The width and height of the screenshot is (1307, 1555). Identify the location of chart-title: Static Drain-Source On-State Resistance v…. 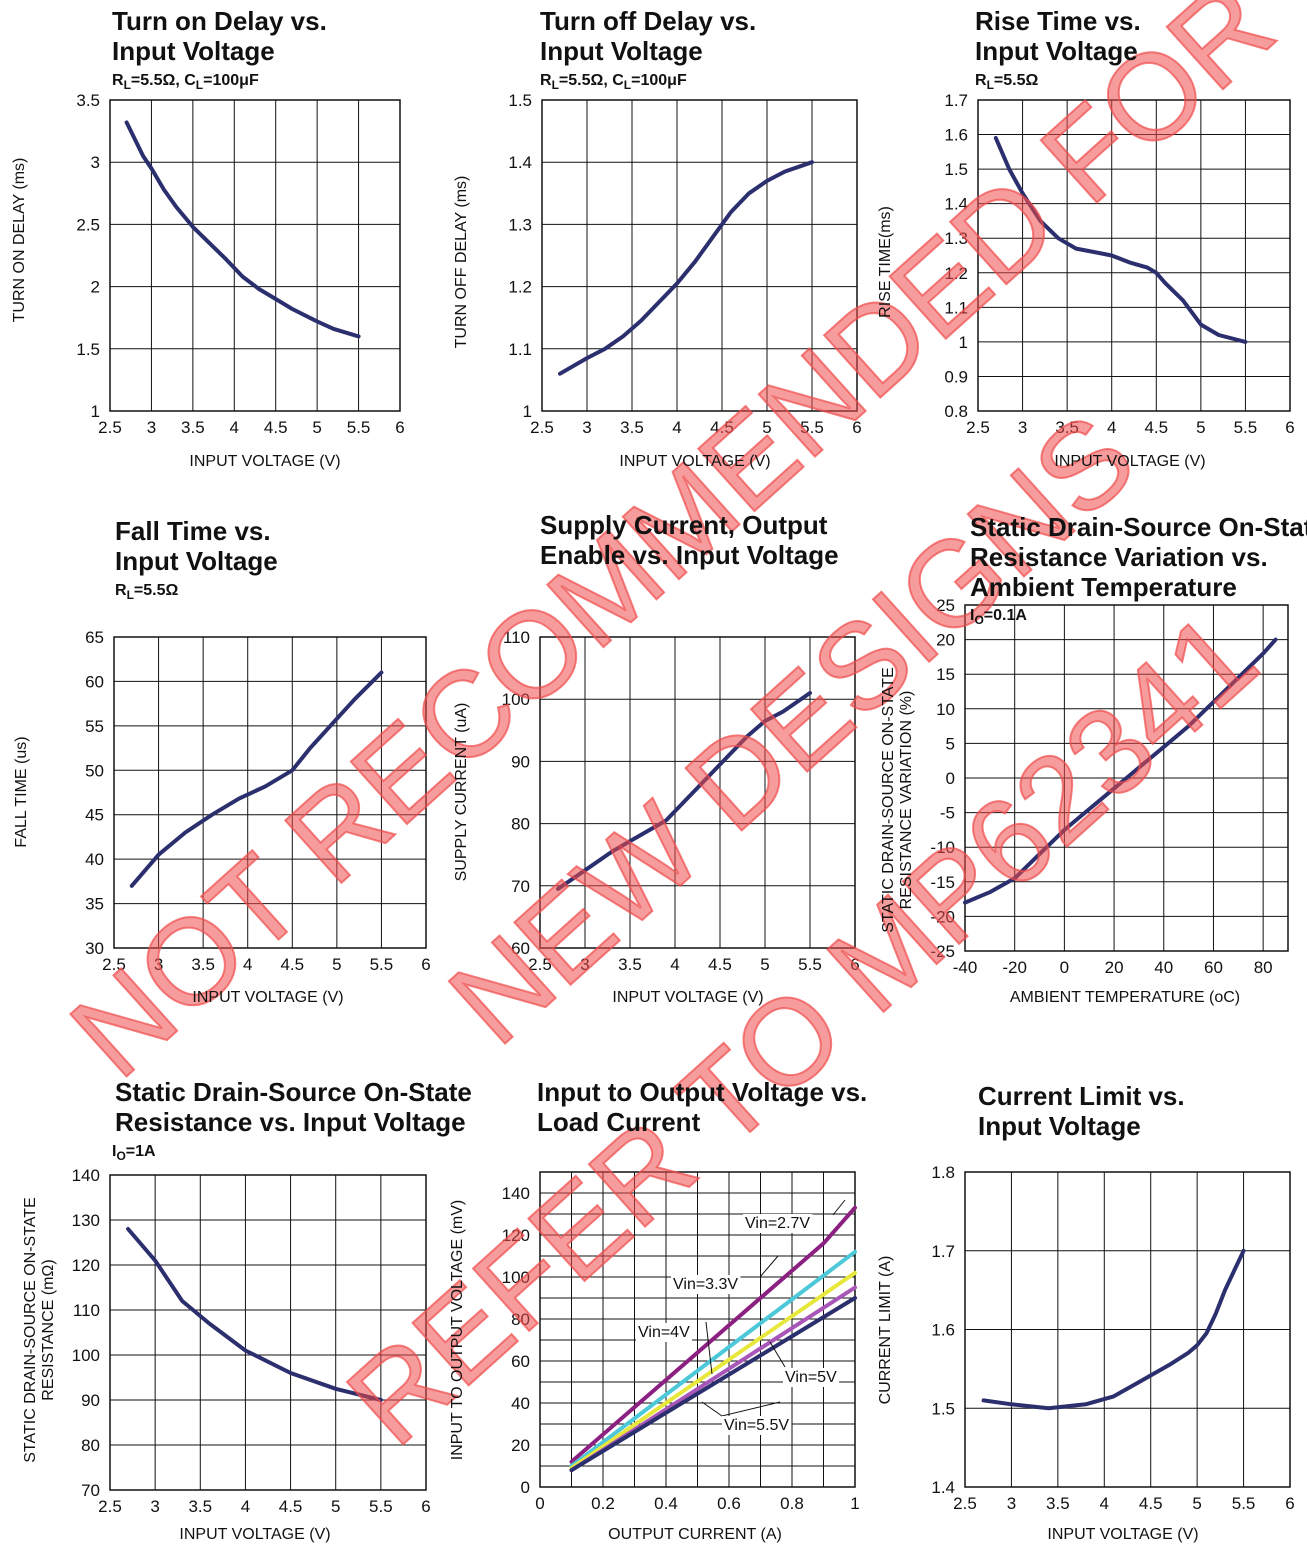
(293, 1107).